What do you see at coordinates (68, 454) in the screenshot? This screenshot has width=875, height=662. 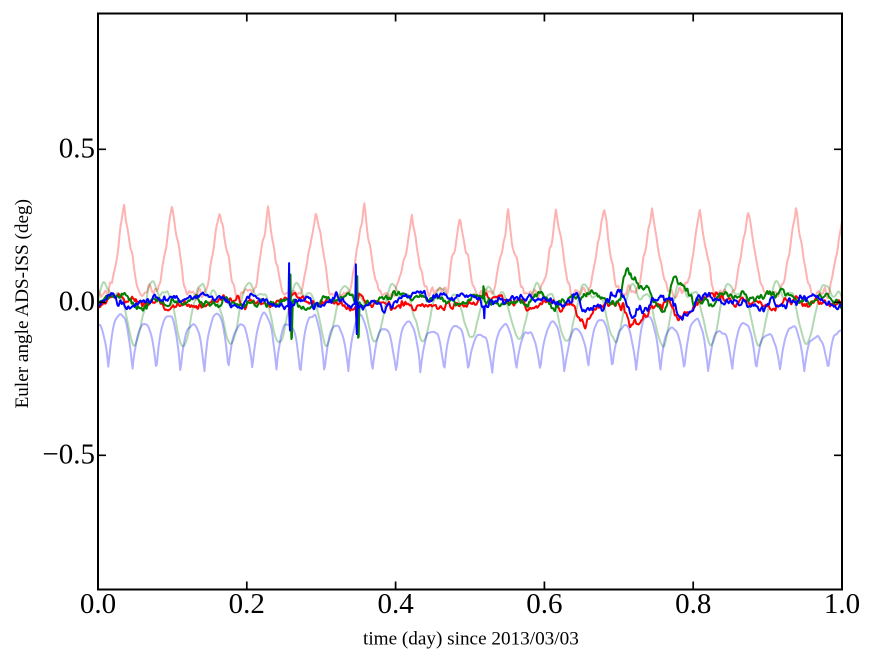 I see `svg-text: −0.5` at bounding box center [68, 454].